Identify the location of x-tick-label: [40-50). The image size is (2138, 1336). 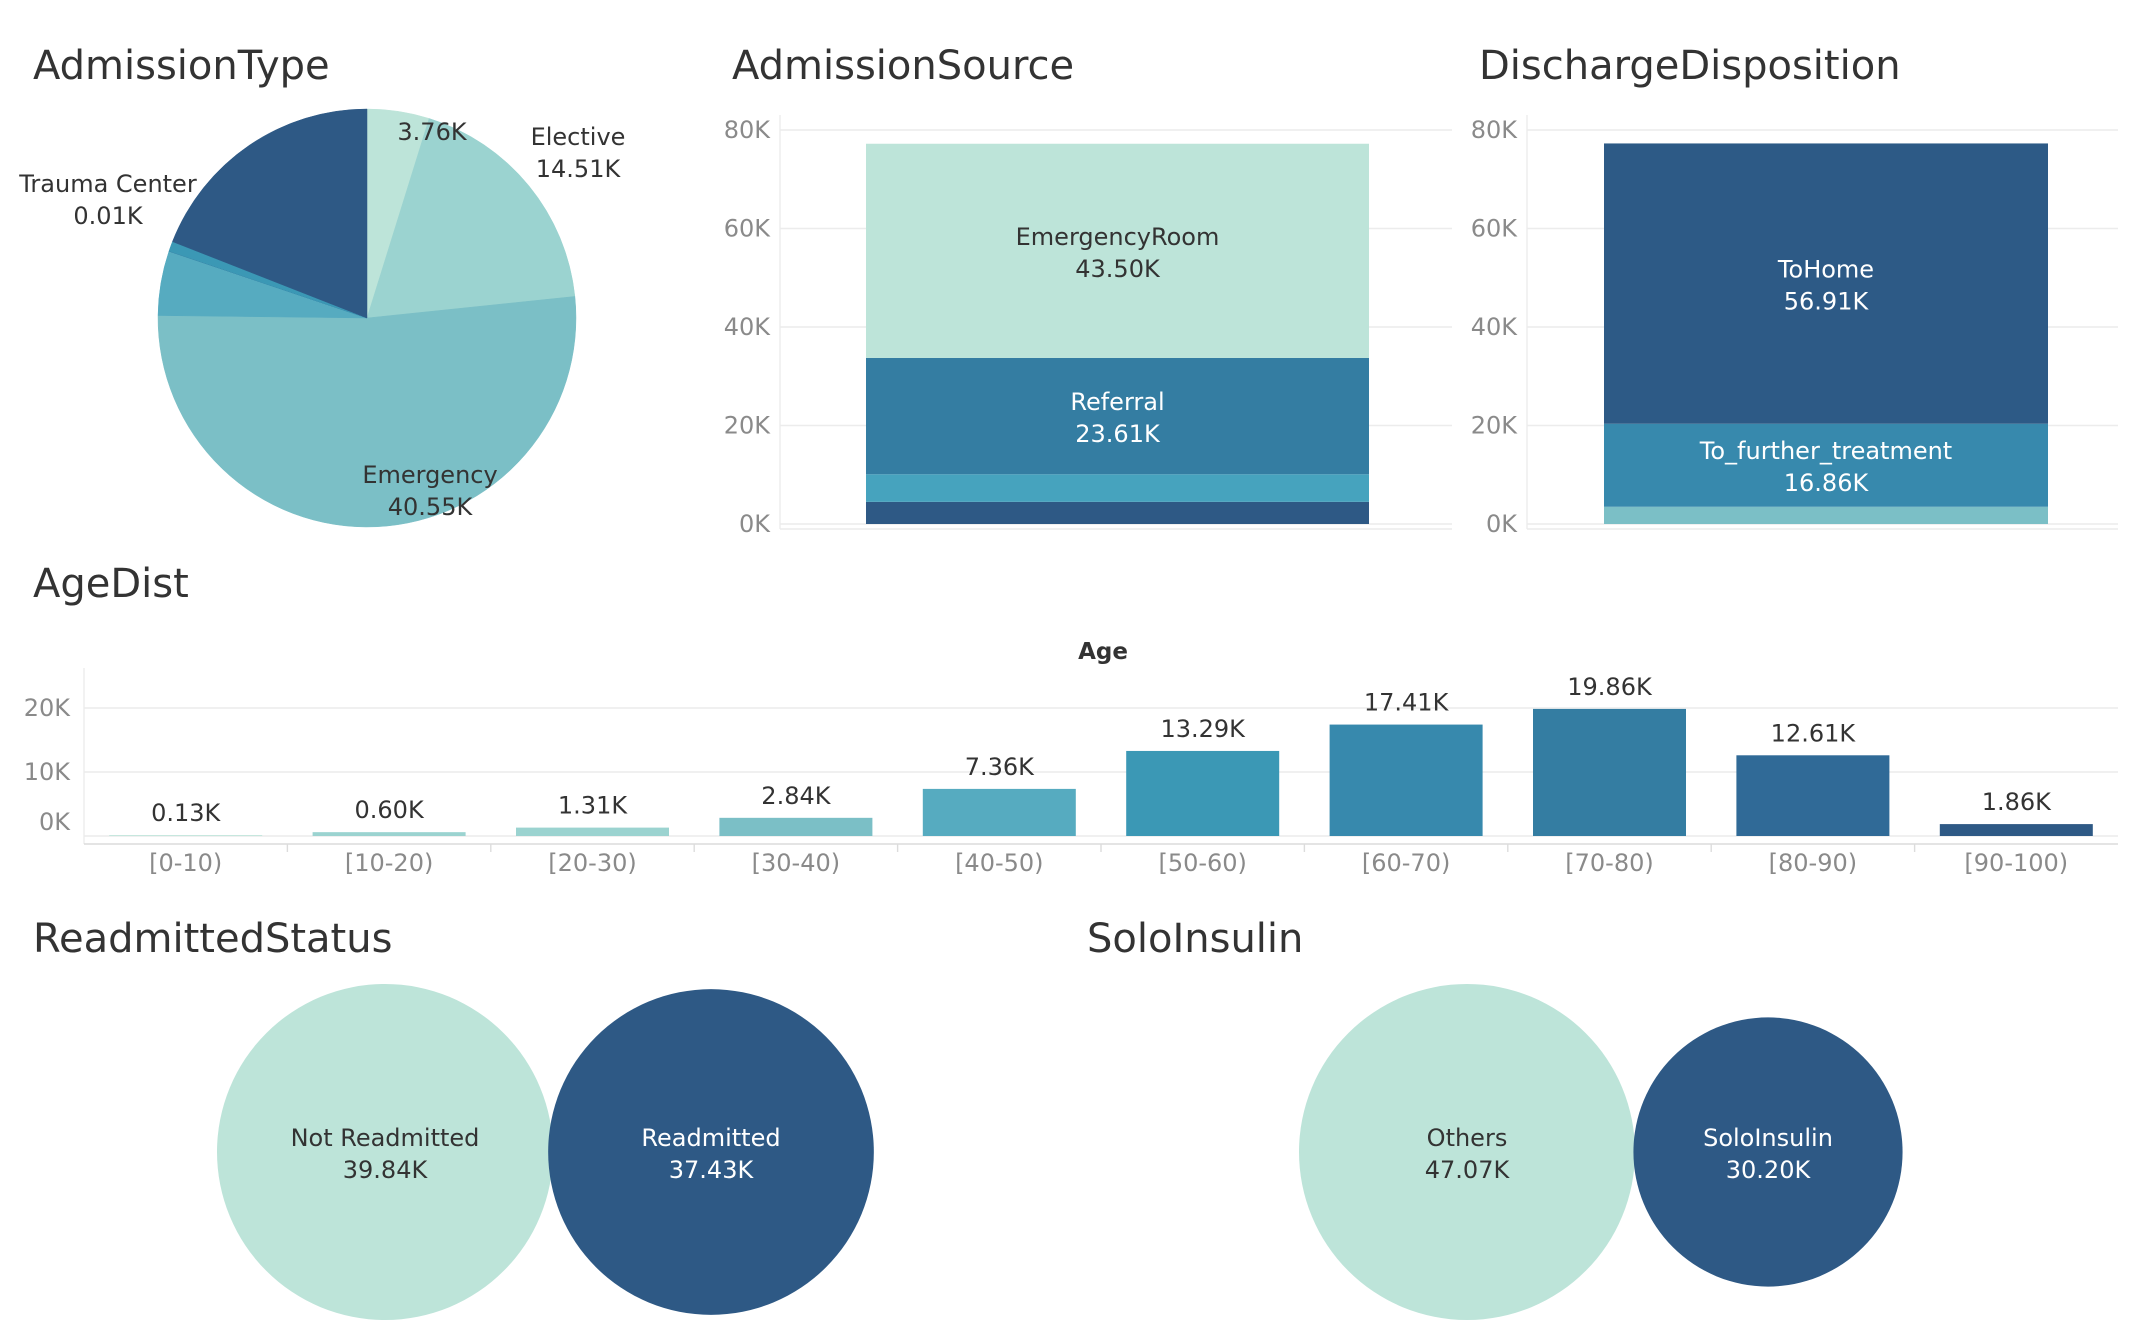
(999, 863).